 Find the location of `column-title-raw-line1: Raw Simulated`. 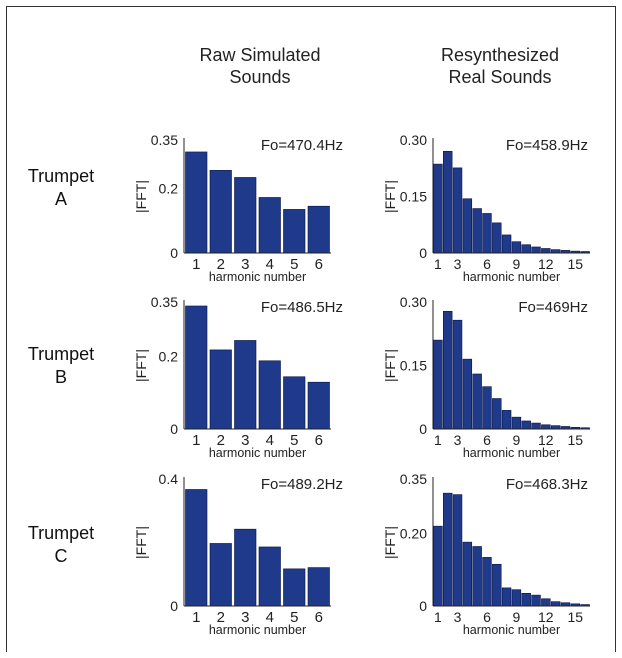

column-title-raw-line1: Raw Simulated is located at coordinates (260, 55).